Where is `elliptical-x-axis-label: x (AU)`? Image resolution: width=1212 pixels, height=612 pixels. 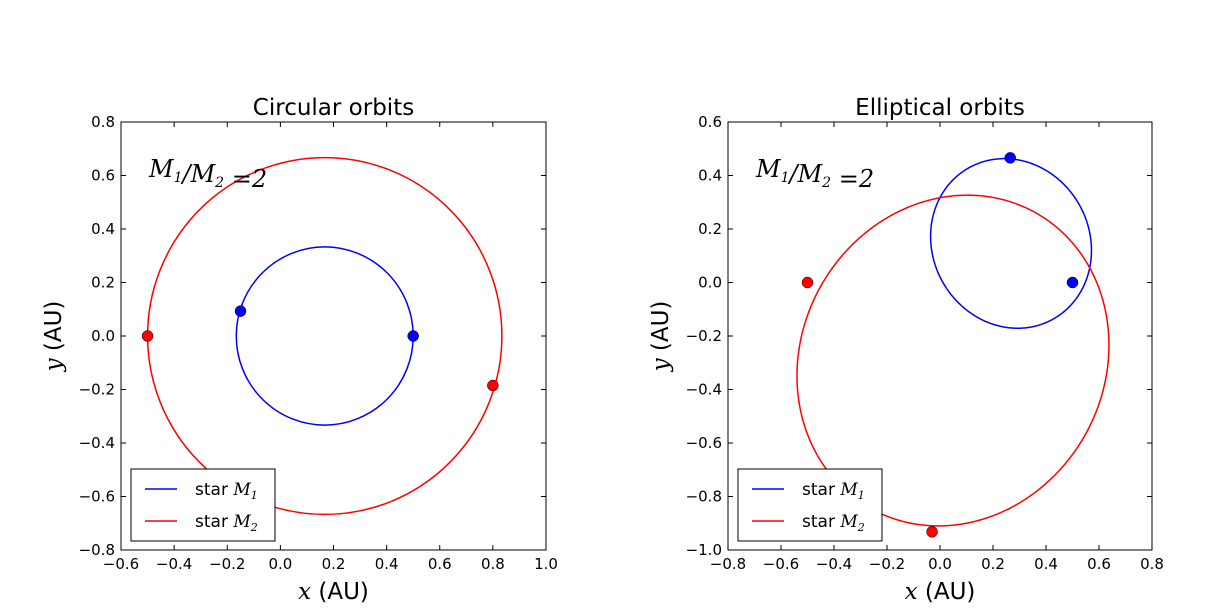 elliptical-x-axis-label: x (AU) is located at coordinates (940, 592).